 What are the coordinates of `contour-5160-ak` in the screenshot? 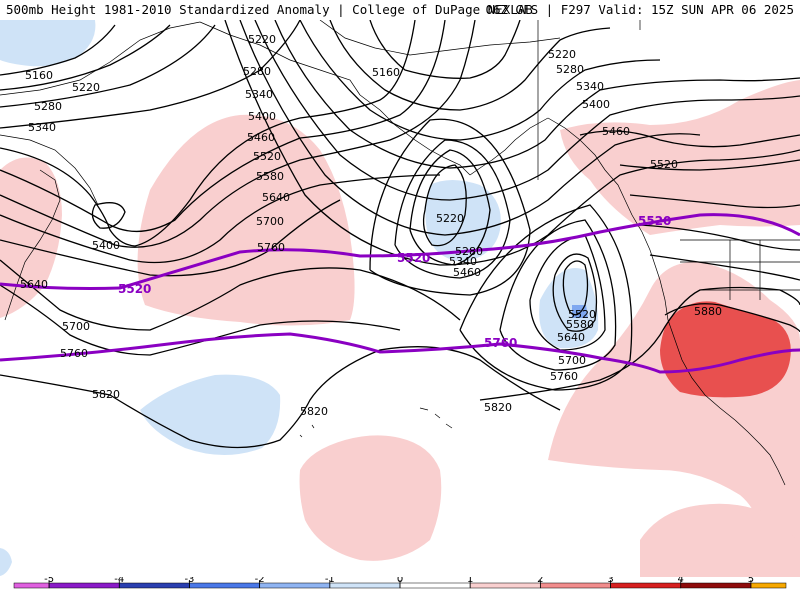 It's located at (445, 49).